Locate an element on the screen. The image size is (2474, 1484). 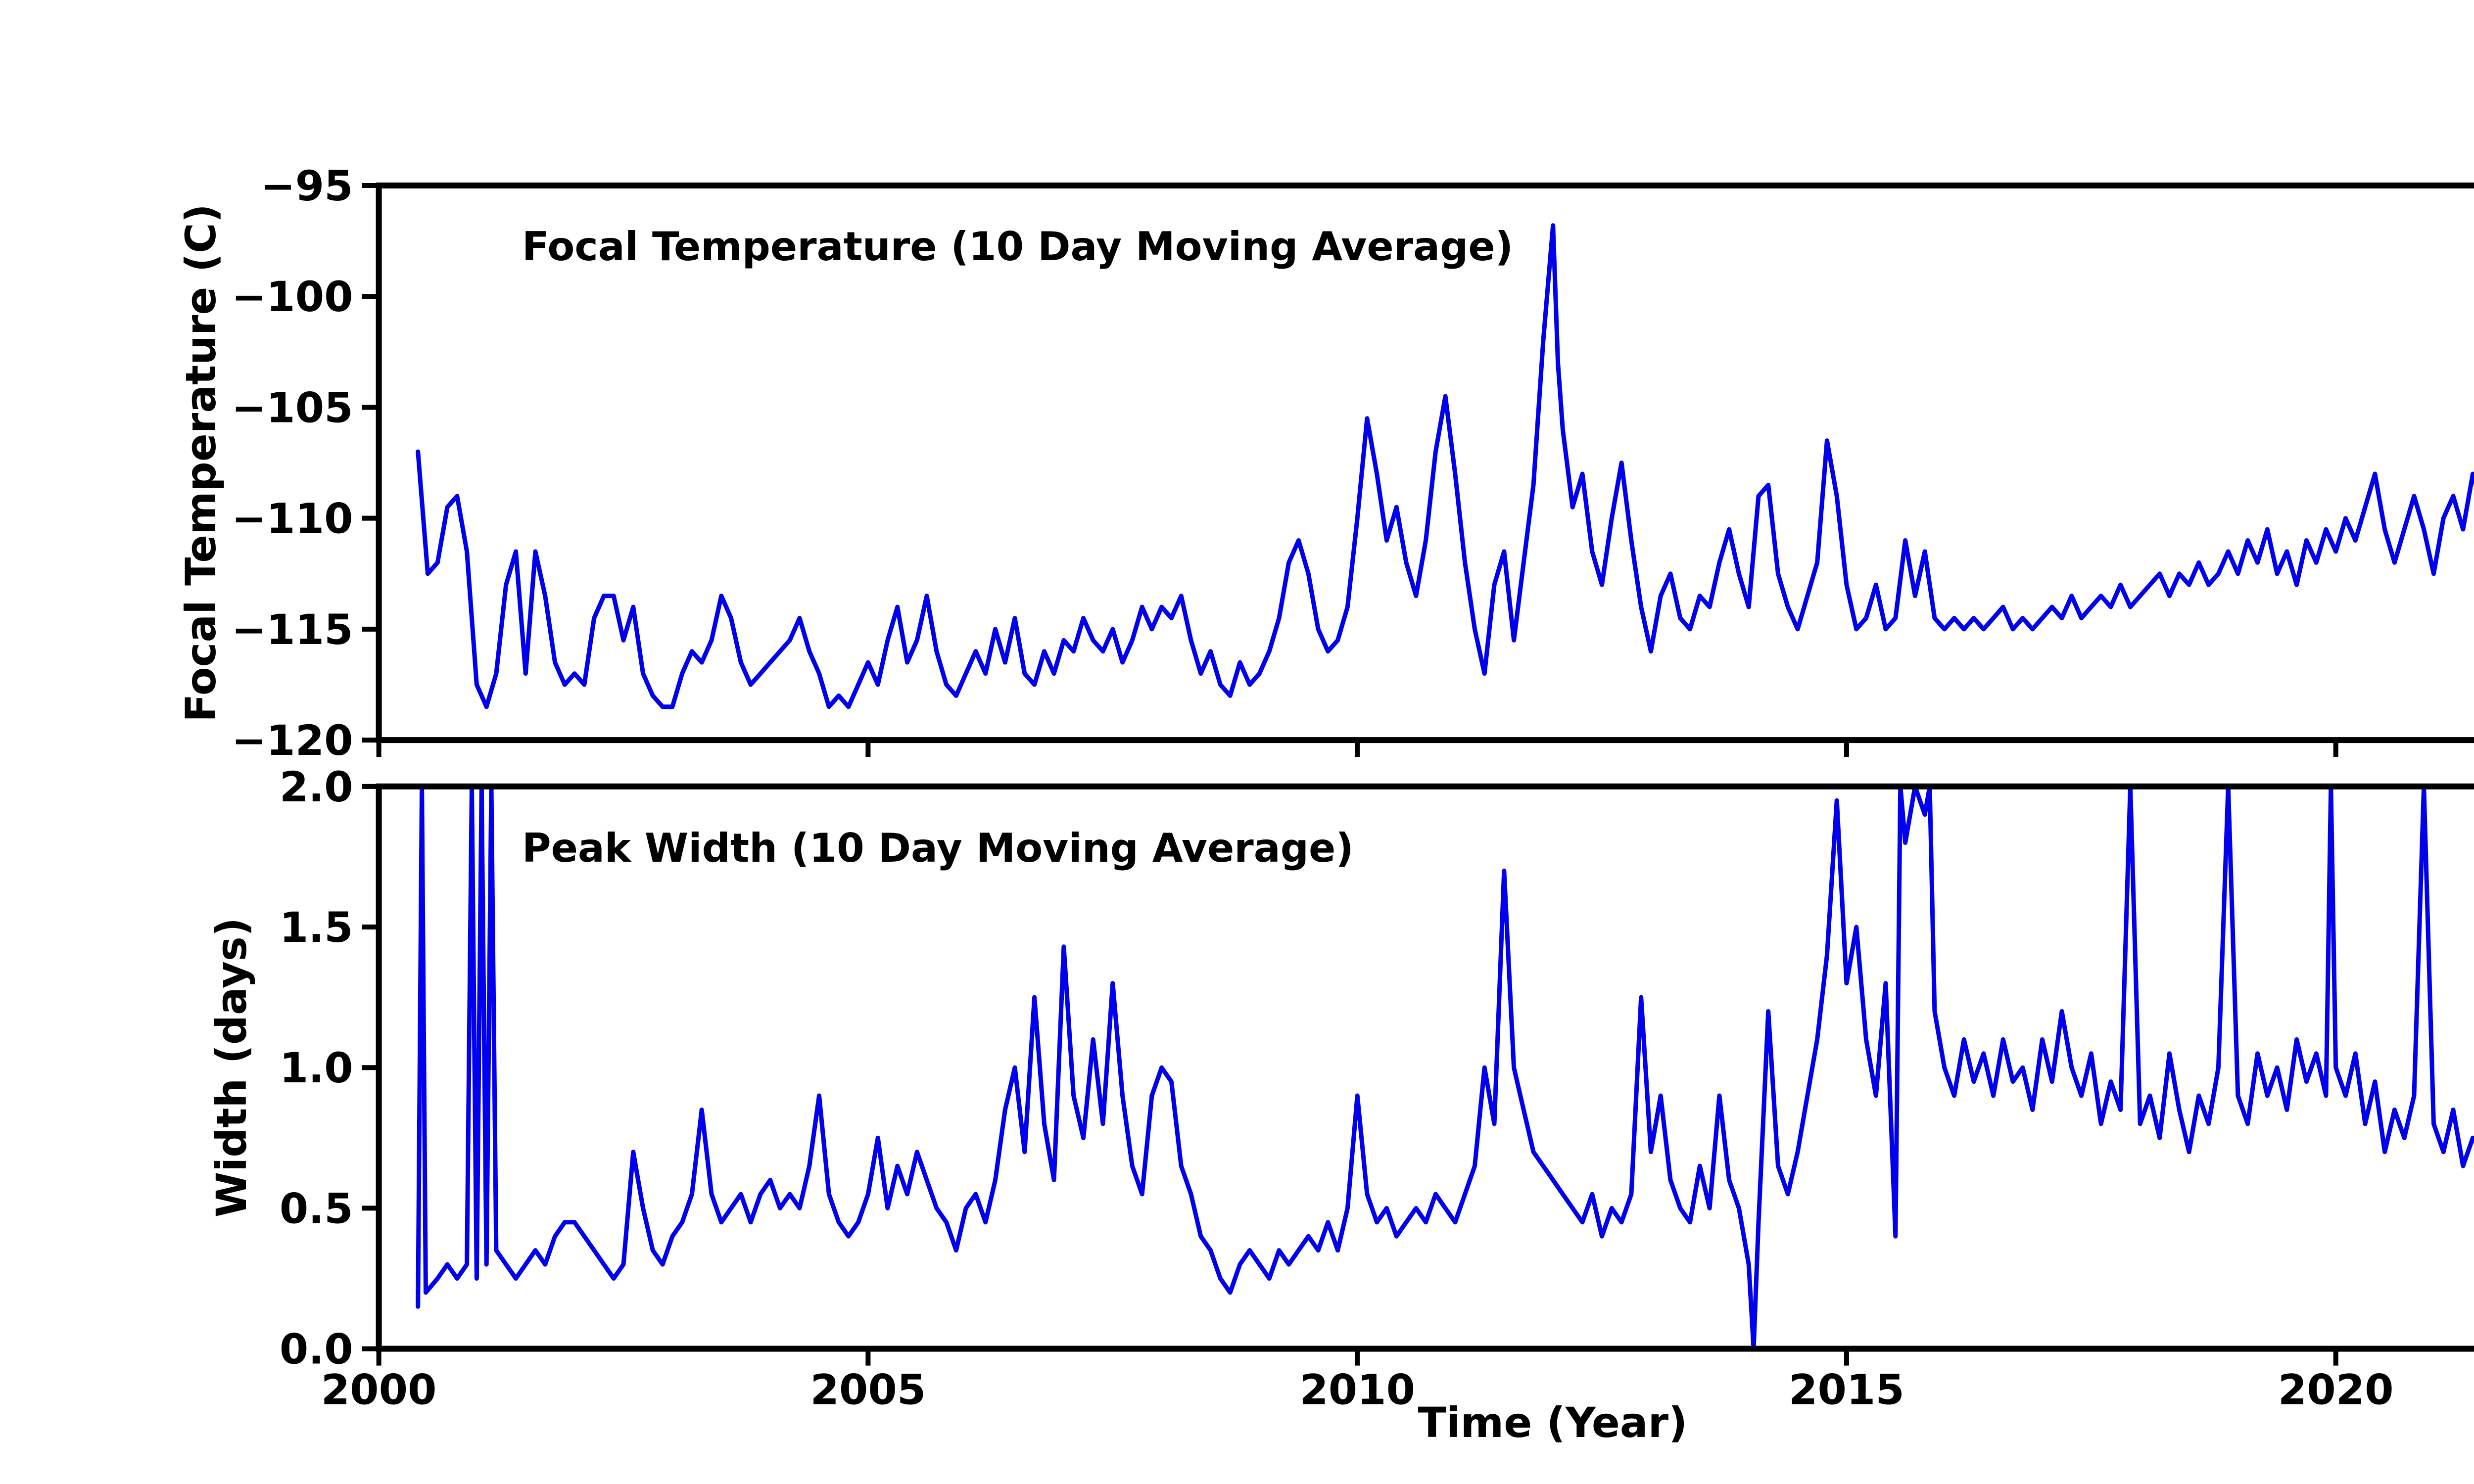
x-tick-label: 2005 is located at coordinates (868, 1390).